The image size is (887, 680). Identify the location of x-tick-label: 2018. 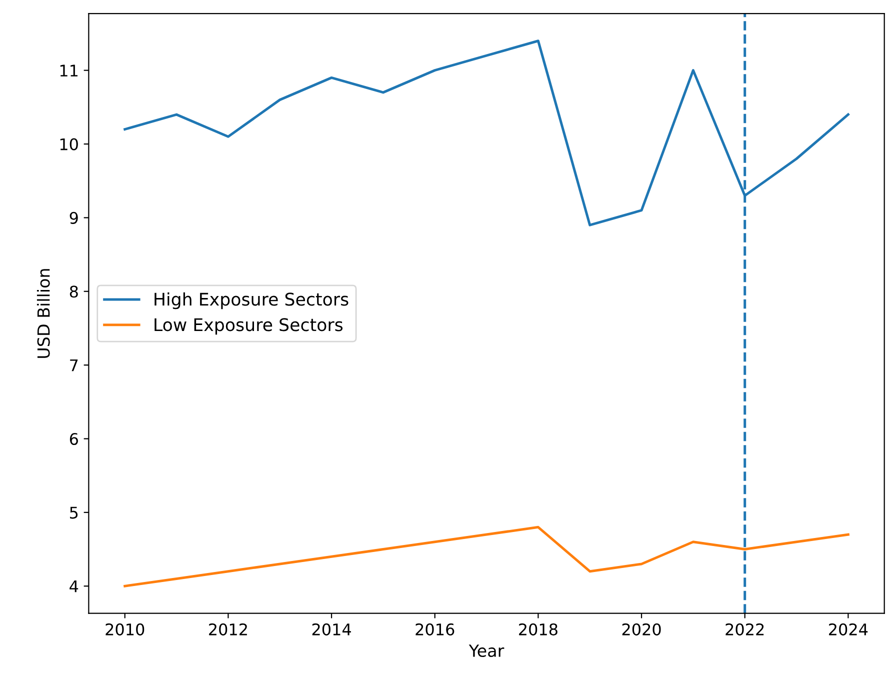
(538, 629).